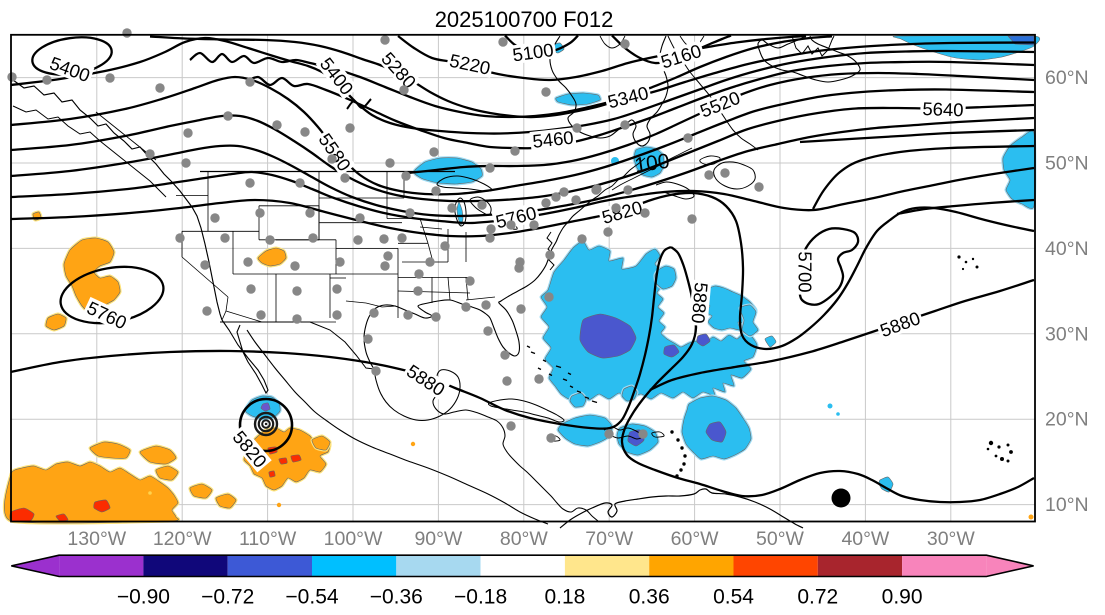 This screenshot has width=1105, height=615. What do you see at coordinates (227, 597) in the screenshot?
I see `svg-text: −0.72` at bounding box center [227, 597].